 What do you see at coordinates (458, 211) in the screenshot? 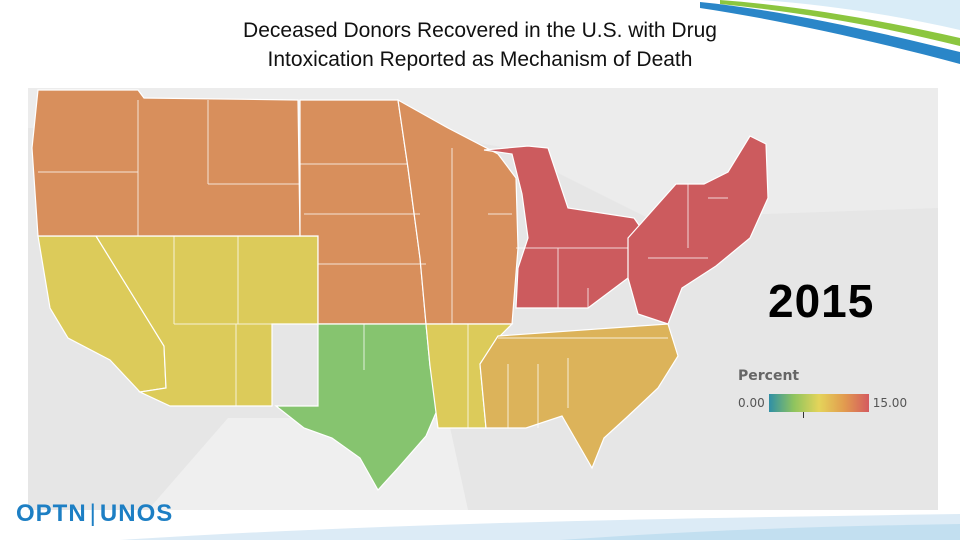
I see `region-midwest-north` at bounding box center [458, 211].